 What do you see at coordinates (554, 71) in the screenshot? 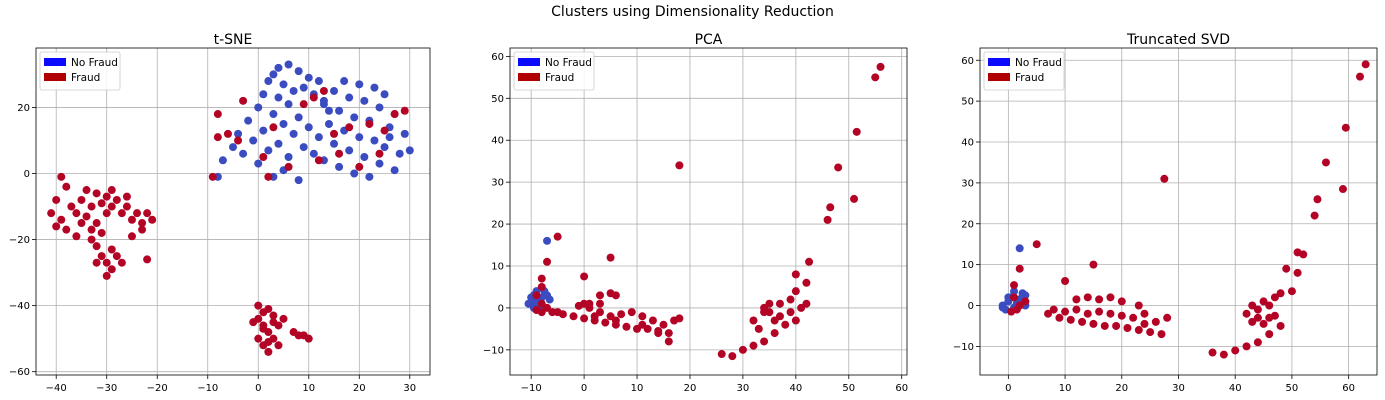
I see `legend-pca: No Fraud Fraud` at bounding box center [554, 71].